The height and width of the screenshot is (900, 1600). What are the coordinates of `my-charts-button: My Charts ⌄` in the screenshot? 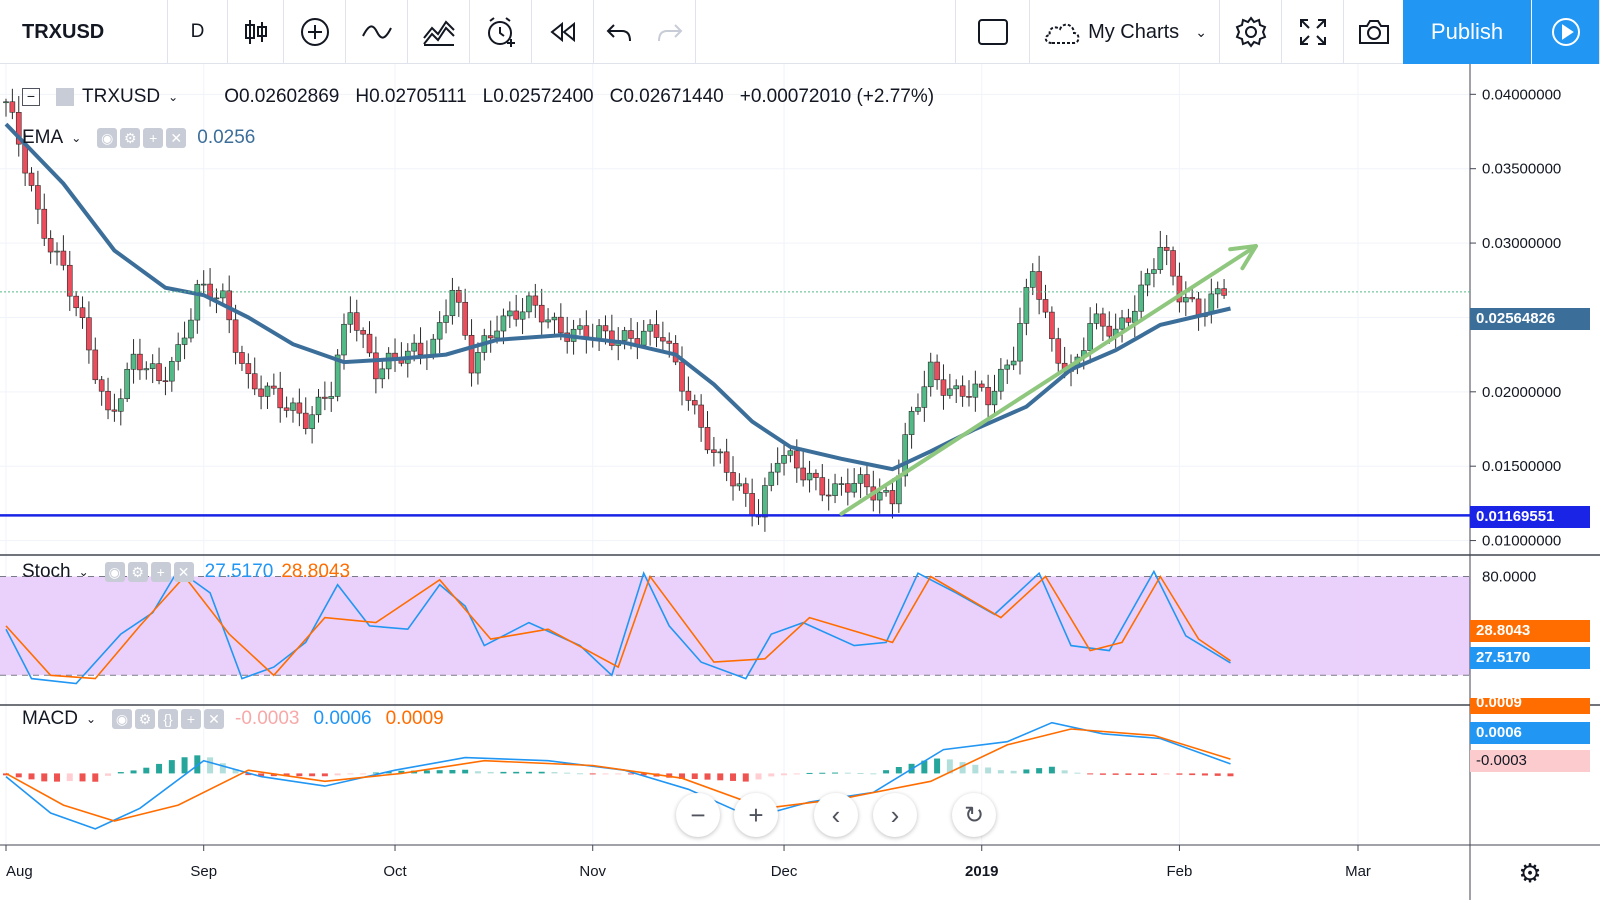 It's located at (1125, 32).